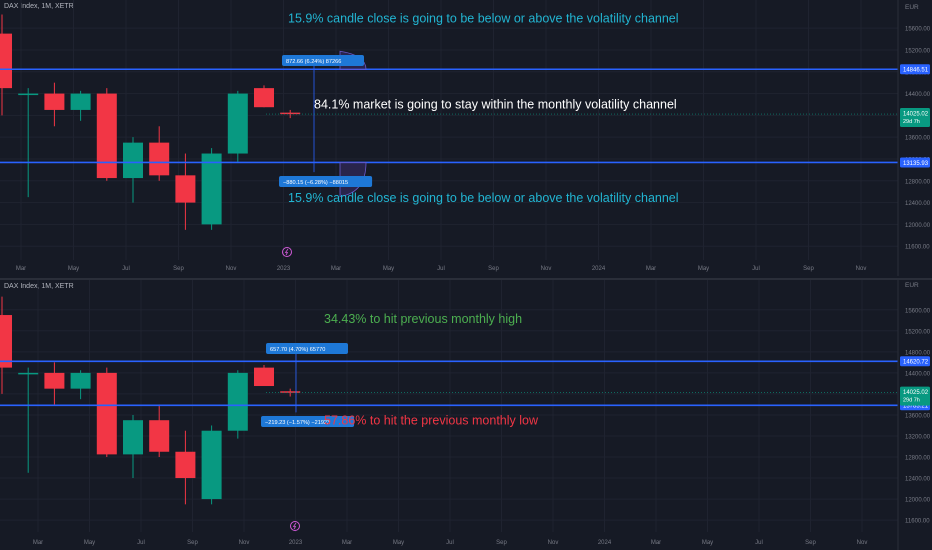 The width and height of the screenshot is (932, 550). What do you see at coordinates (918, 353) in the screenshot?
I see `price-tick-label: 14800.00` at bounding box center [918, 353].